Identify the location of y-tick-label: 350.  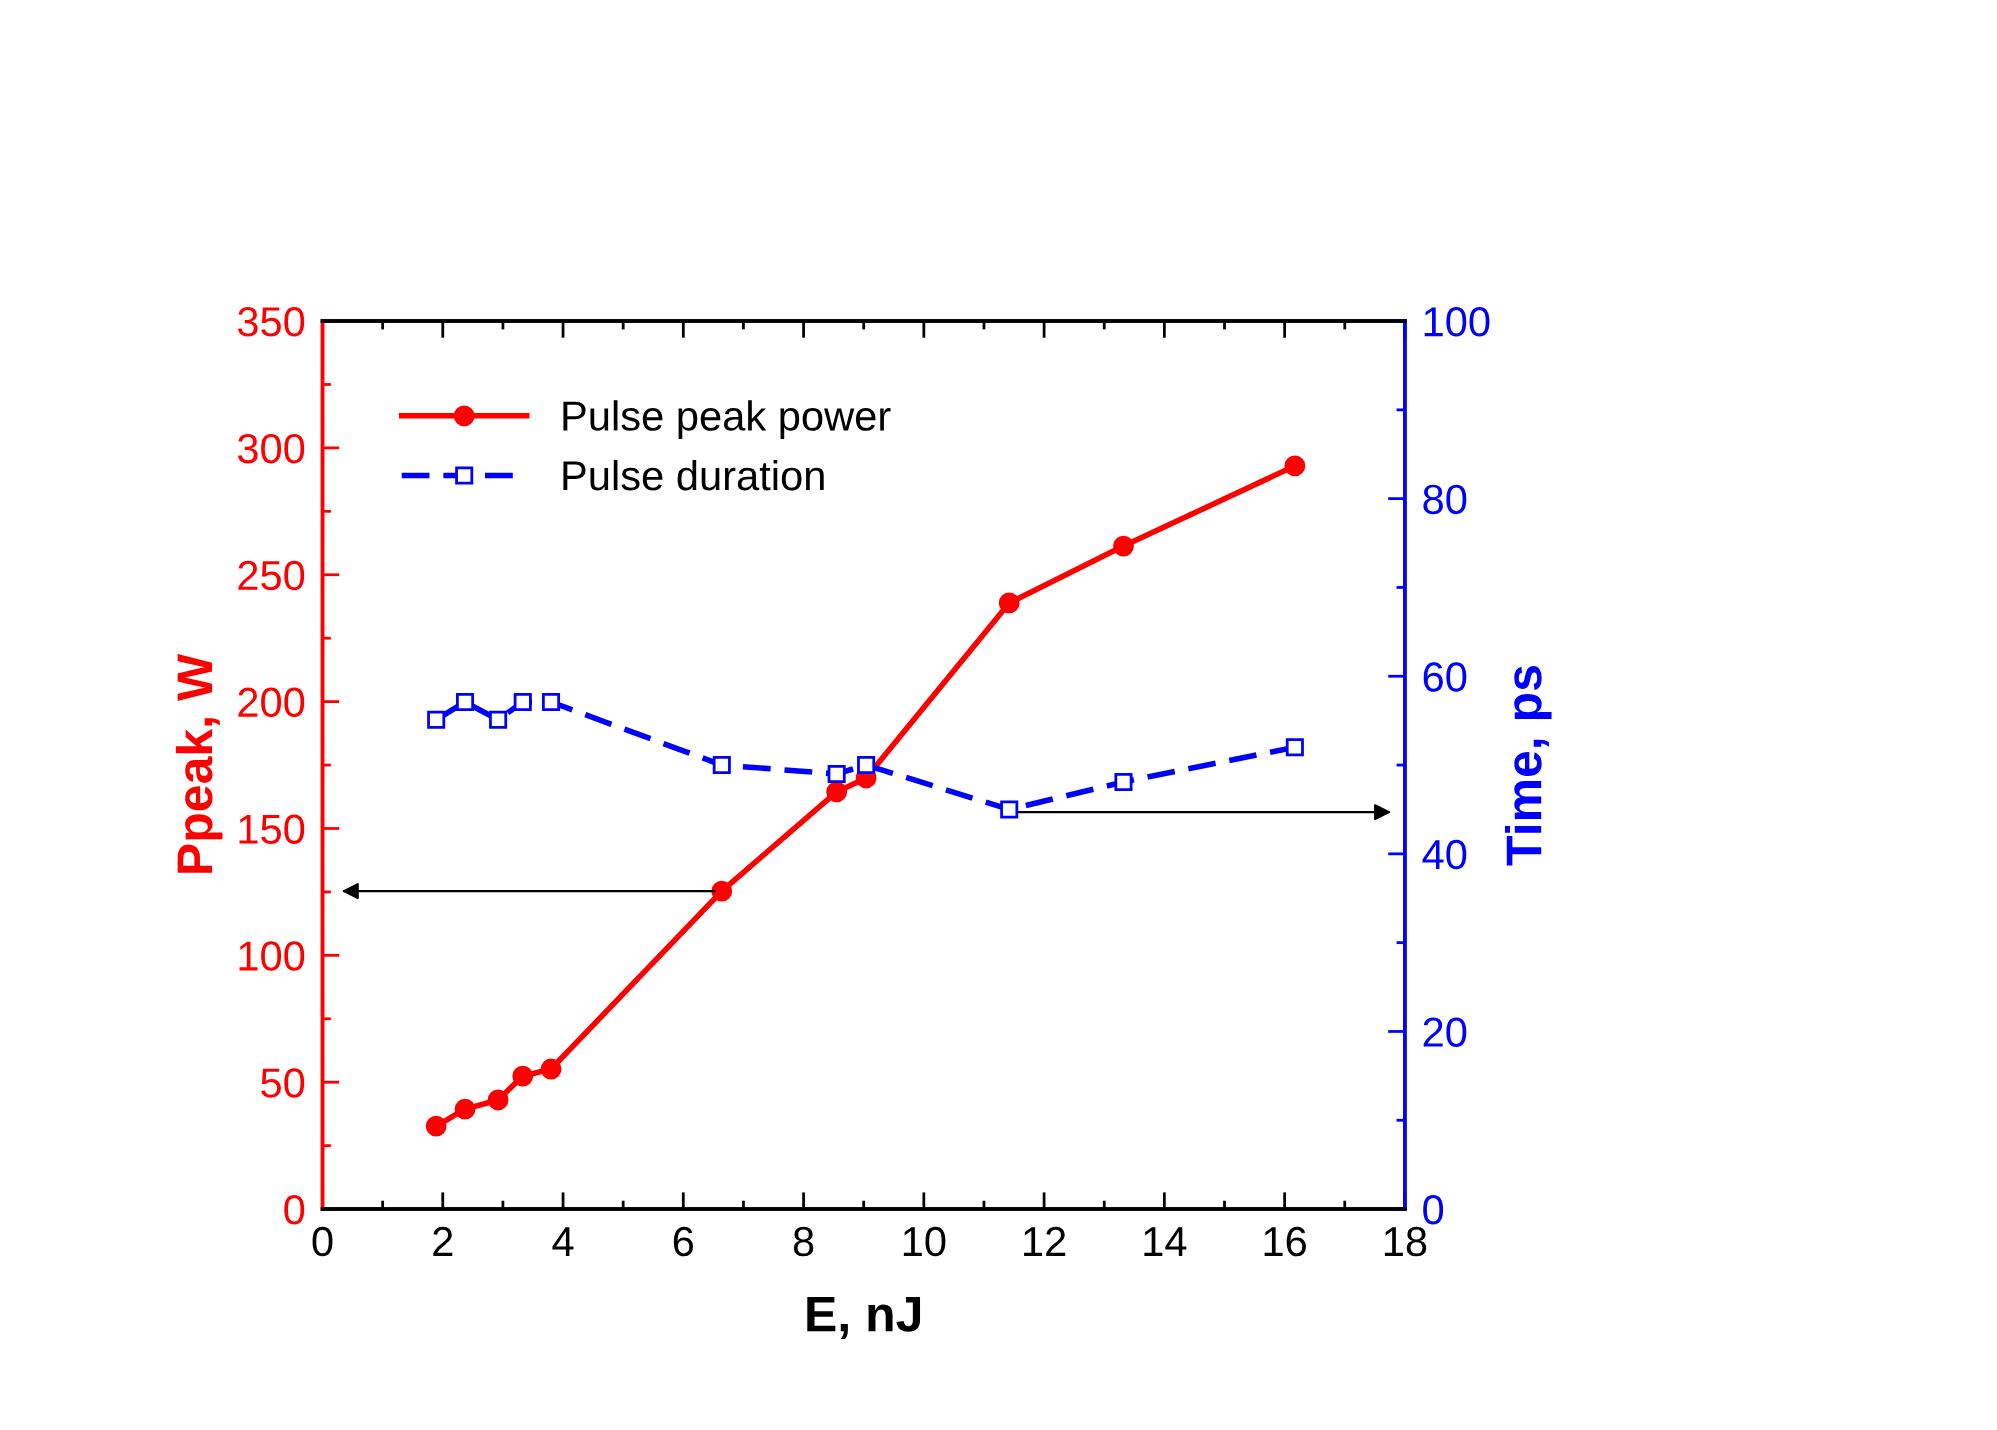
(271, 322).